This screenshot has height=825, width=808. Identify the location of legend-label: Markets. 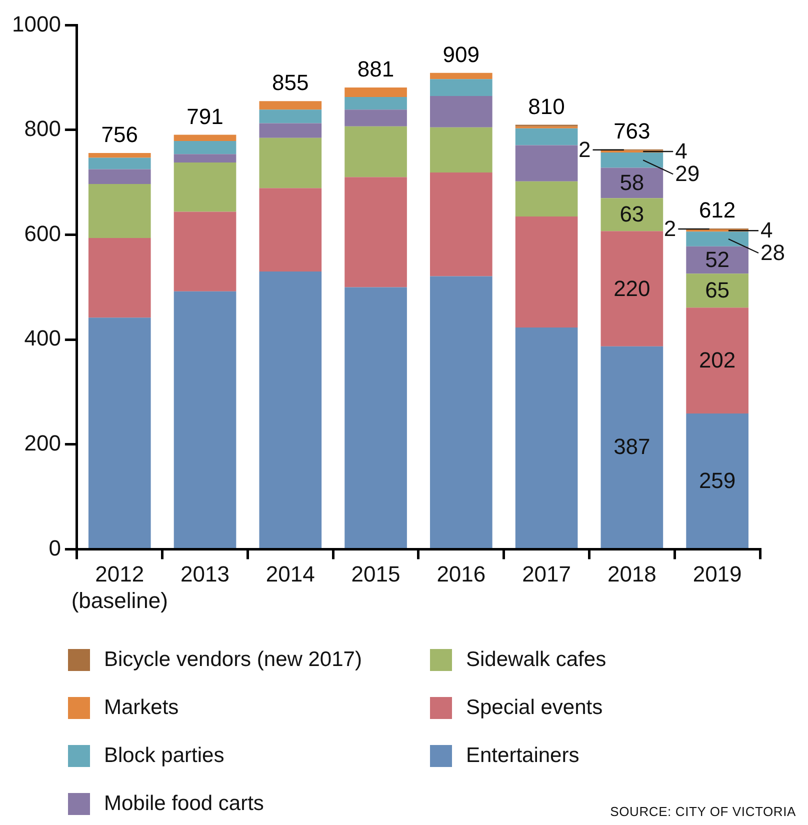
(141, 708).